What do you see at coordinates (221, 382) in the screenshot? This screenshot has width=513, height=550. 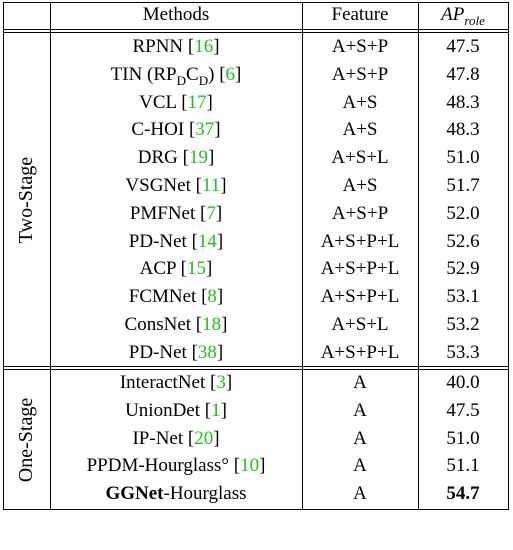 I see `citation-link: 3` at bounding box center [221, 382].